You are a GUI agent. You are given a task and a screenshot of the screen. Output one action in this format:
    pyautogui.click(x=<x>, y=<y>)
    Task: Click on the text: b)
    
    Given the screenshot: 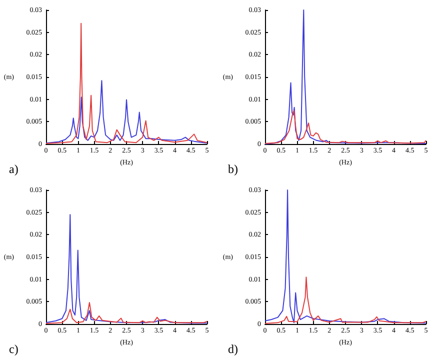 What is the action you would take?
    pyautogui.click(x=233, y=169)
    